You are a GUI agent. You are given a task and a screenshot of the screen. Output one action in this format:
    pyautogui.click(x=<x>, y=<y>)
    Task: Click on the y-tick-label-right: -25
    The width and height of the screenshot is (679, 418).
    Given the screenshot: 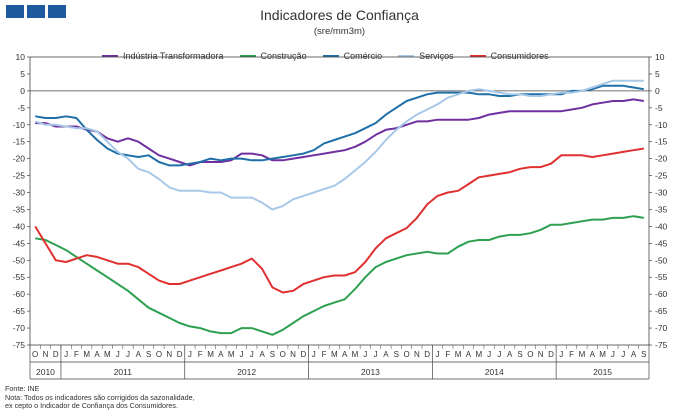 What is the action you would take?
    pyautogui.click(x=661, y=176)
    